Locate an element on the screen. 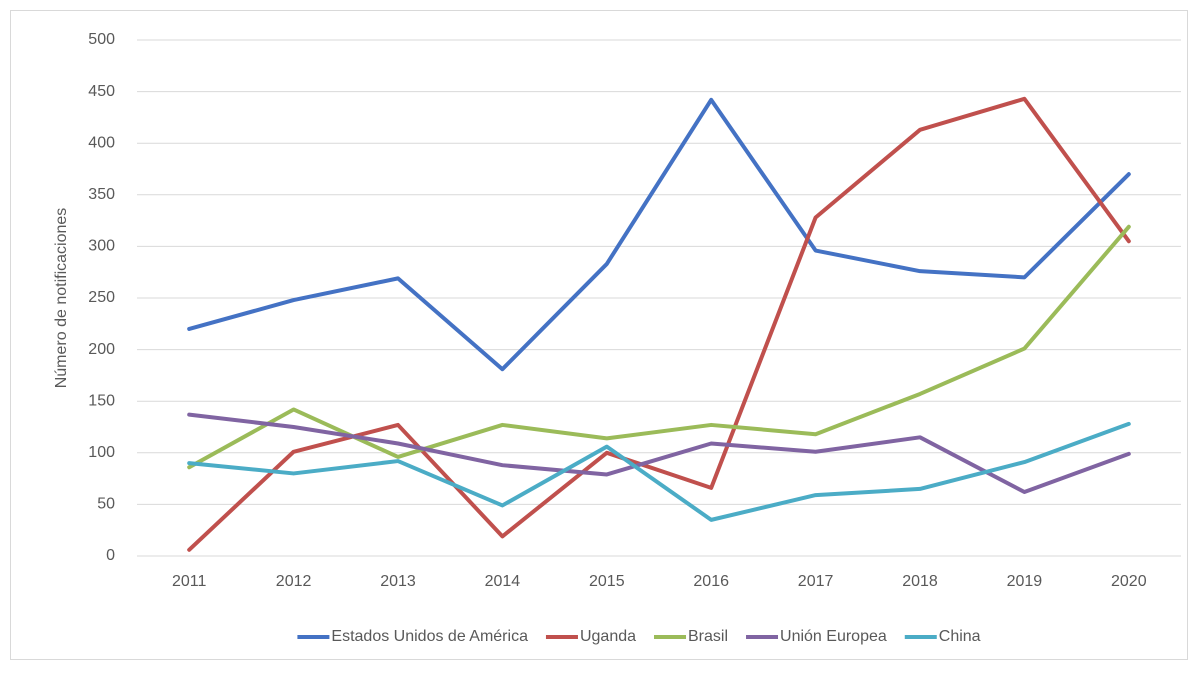 This screenshot has width=1198, height=675. y-tick-label: 400 is located at coordinates (101, 142).